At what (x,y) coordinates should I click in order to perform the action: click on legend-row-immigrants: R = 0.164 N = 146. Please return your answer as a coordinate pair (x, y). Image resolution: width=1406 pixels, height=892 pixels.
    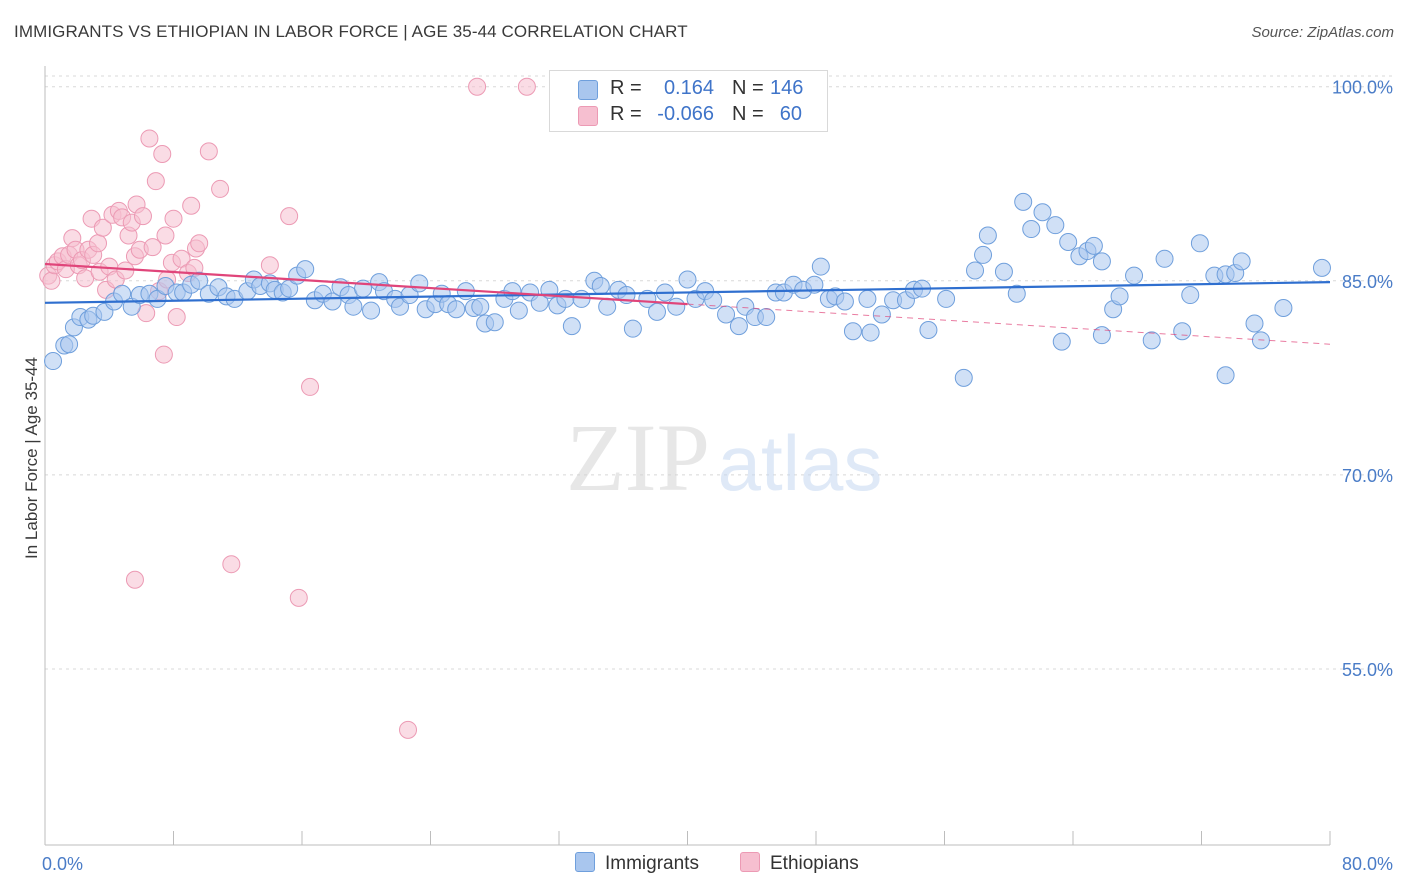
    Looking at the image, I should click on (688, 89).